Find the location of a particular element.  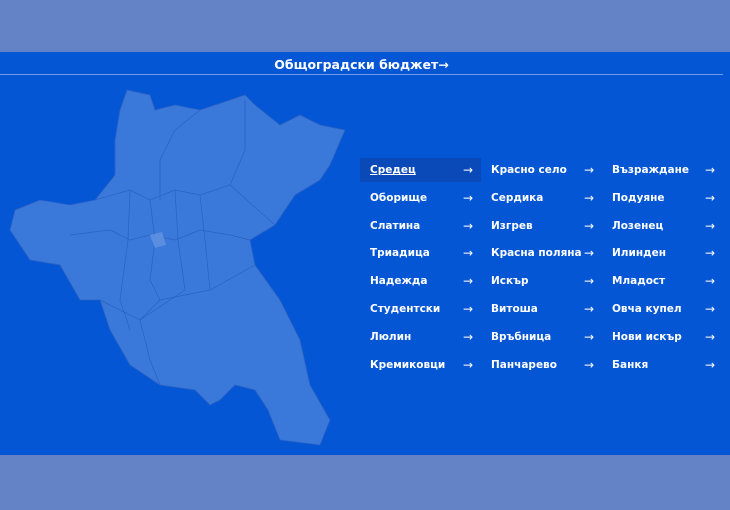

district-link: Банкя → is located at coordinates (662, 365).